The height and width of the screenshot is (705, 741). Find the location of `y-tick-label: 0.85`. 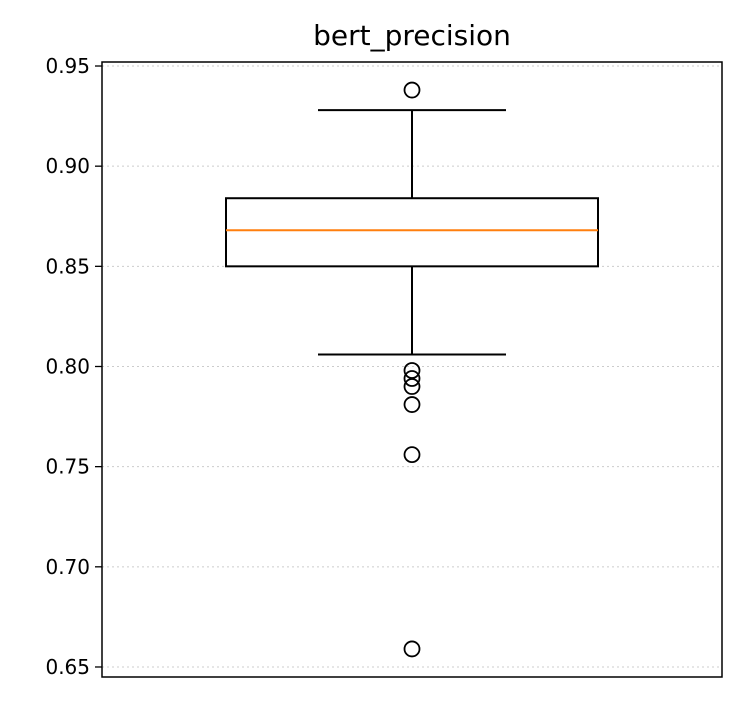

y-tick-label: 0.85 is located at coordinates (67, 266).